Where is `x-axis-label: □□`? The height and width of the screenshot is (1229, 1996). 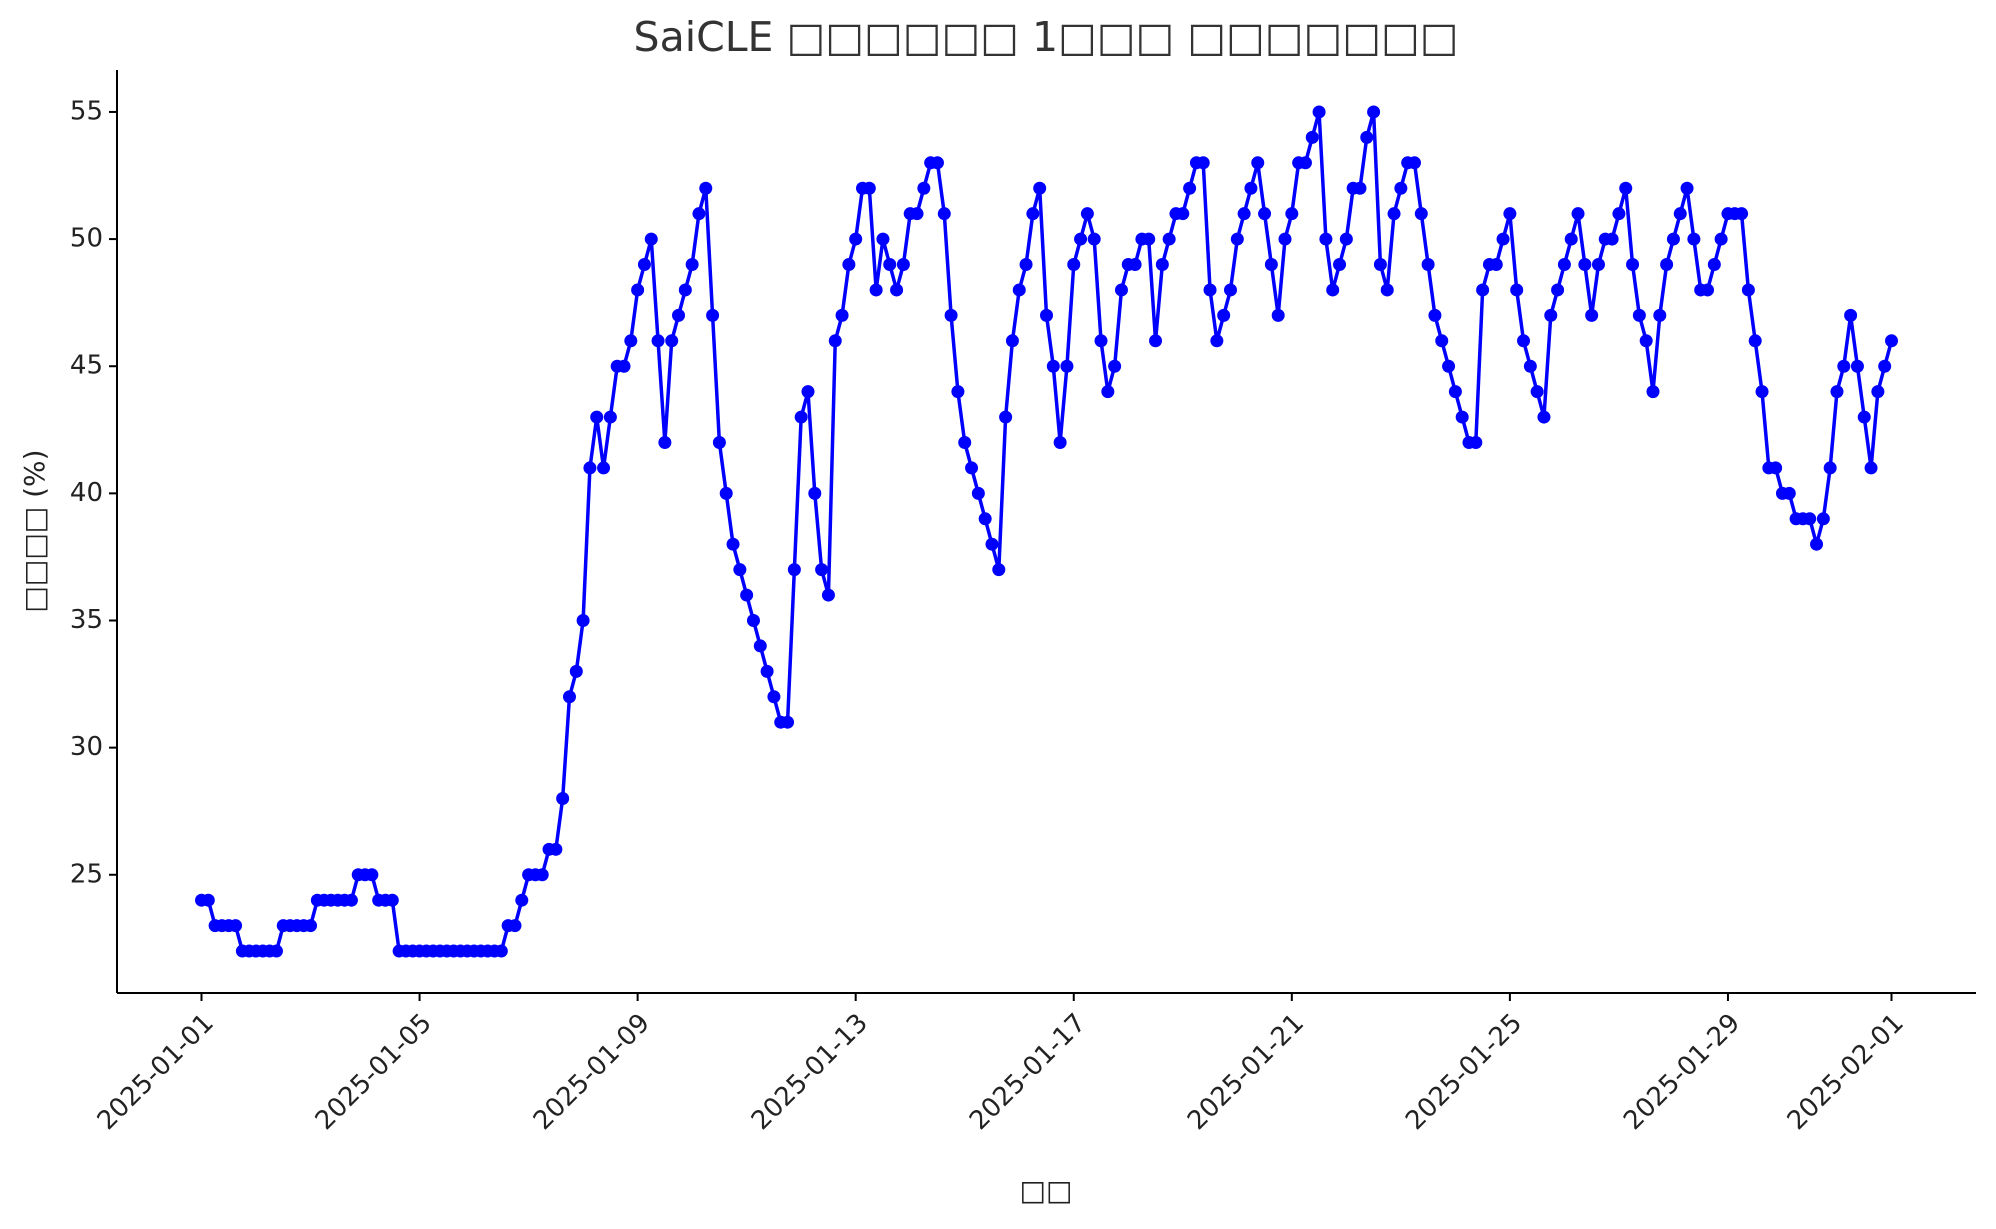 x-axis-label: □□ is located at coordinates (1046, 1190).